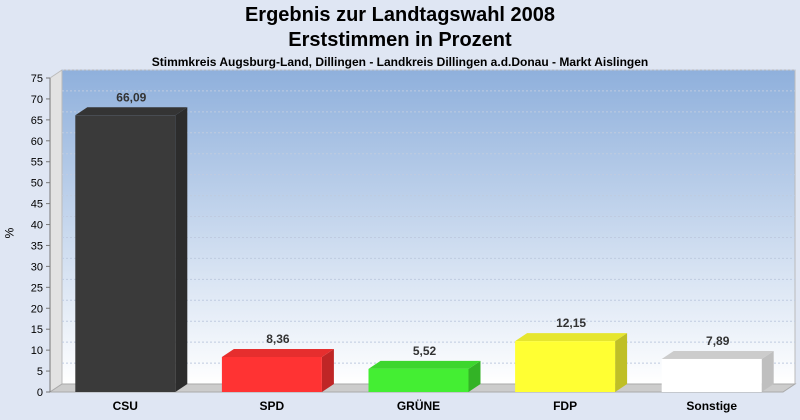 The width and height of the screenshot is (800, 420). What do you see at coordinates (571, 323) in the screenshot?
I see `data-label: 12,15` at bounding box center [571, 323].